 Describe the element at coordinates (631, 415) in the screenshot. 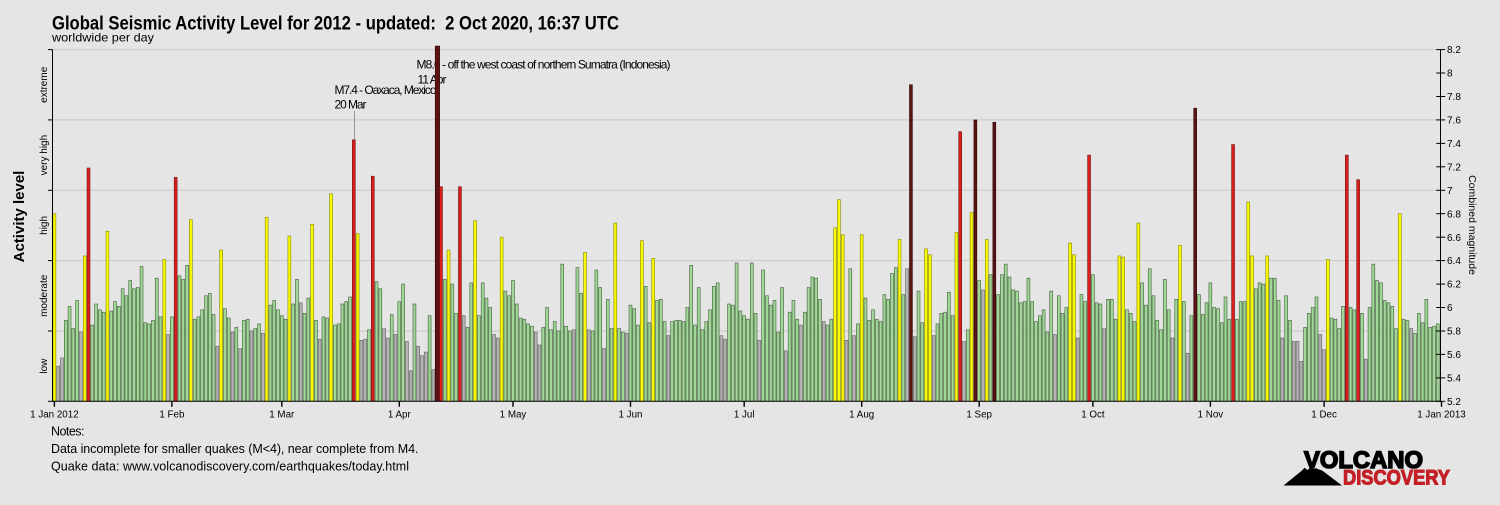

I see `svg-text: 1 Jun` at that location.